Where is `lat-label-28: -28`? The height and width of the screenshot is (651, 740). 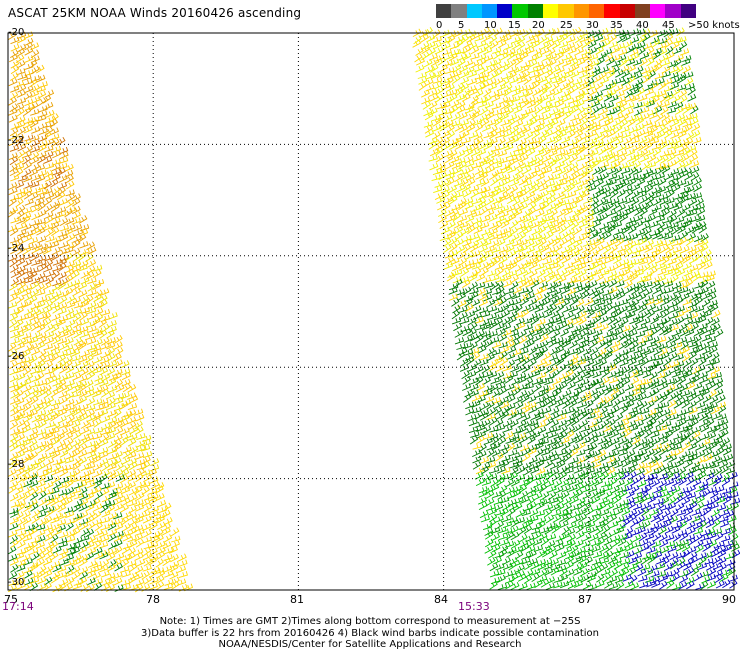
lat-label-28: -28 is located at coordinates (16, 464).